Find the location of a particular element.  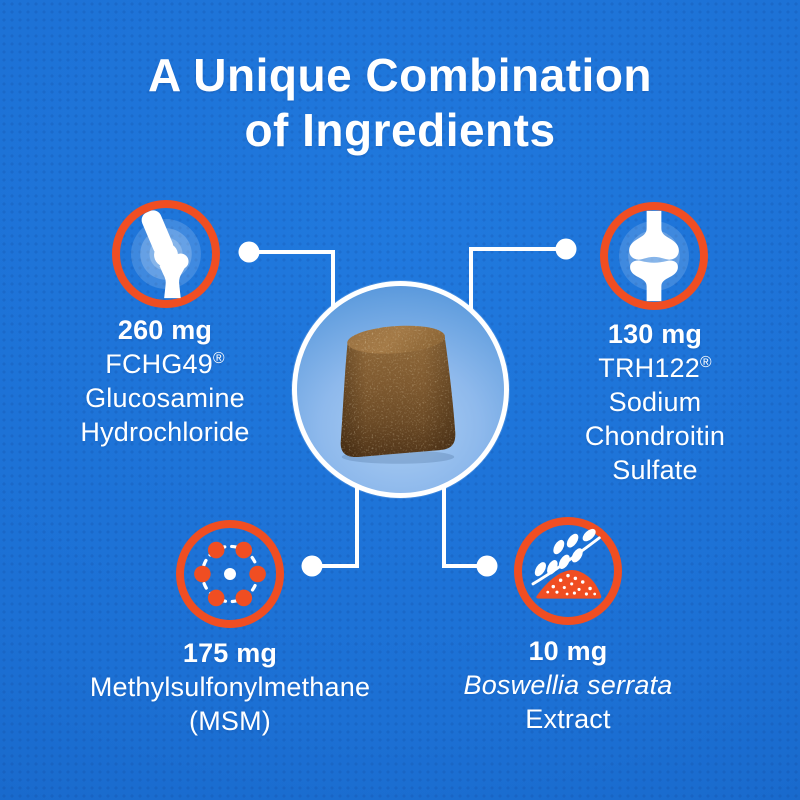

title-line-2: of Ingredients is located at coordinates (400, 130).